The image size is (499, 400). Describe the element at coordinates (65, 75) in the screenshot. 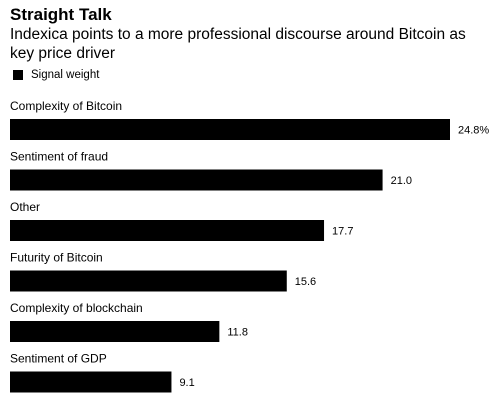

I see `legend-label: Signal weight` at that location.